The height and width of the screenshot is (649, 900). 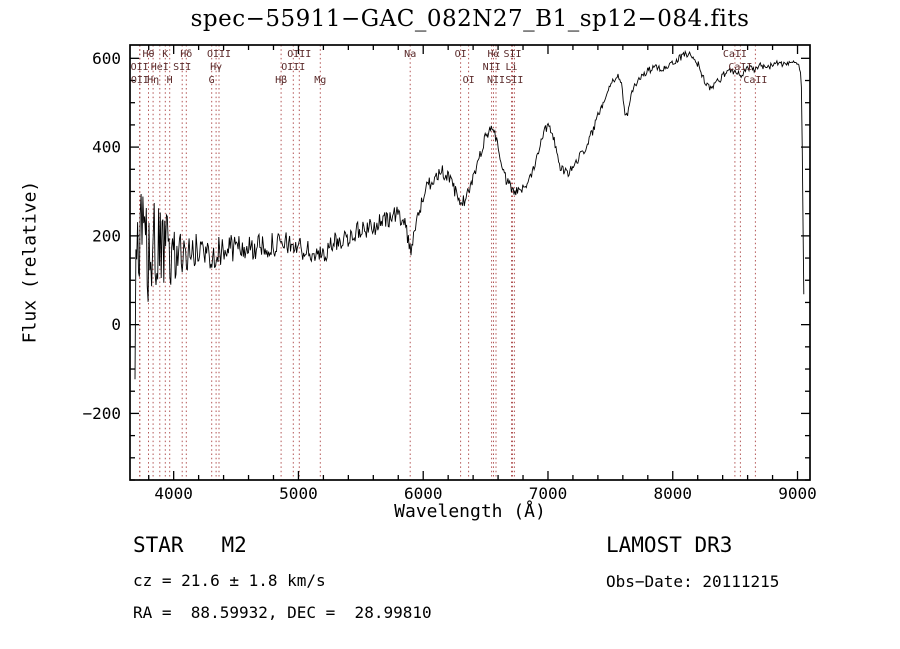 I want to click on cz-velocity-label: cz = 21.6 ± 1.8 km/s, so click(x=229, y=580).